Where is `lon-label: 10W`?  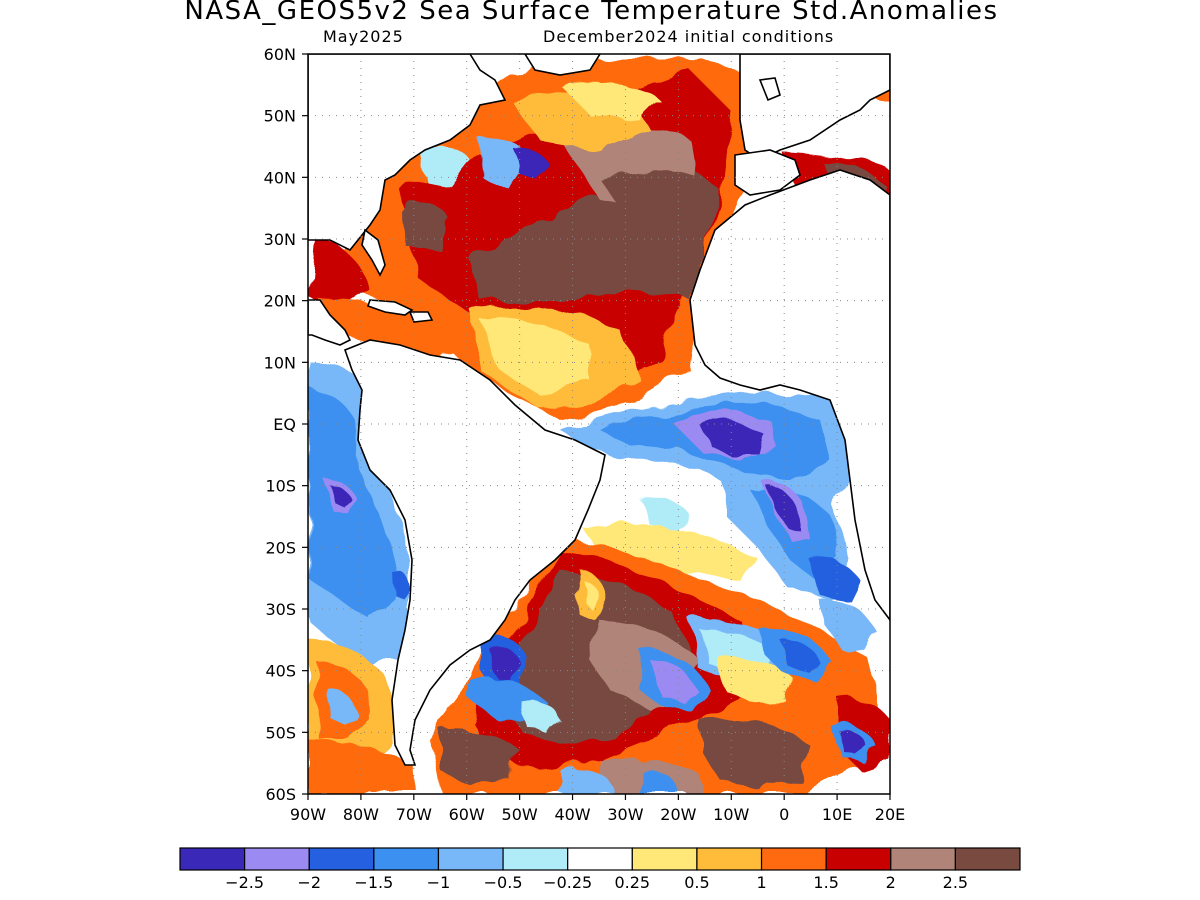
lon-label: 10W is located at coordinates (731, 814).